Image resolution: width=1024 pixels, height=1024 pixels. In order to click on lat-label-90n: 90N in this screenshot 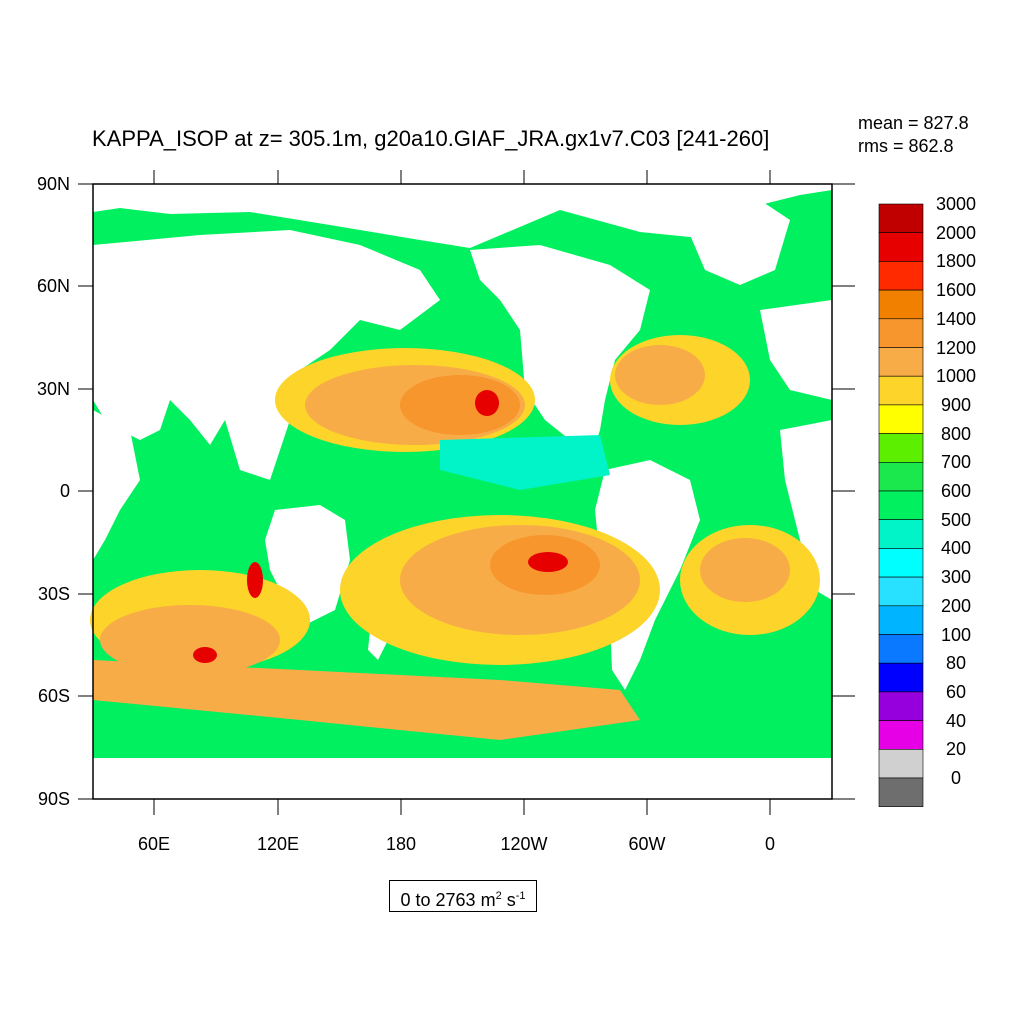, I will do `click(53, 184)`.